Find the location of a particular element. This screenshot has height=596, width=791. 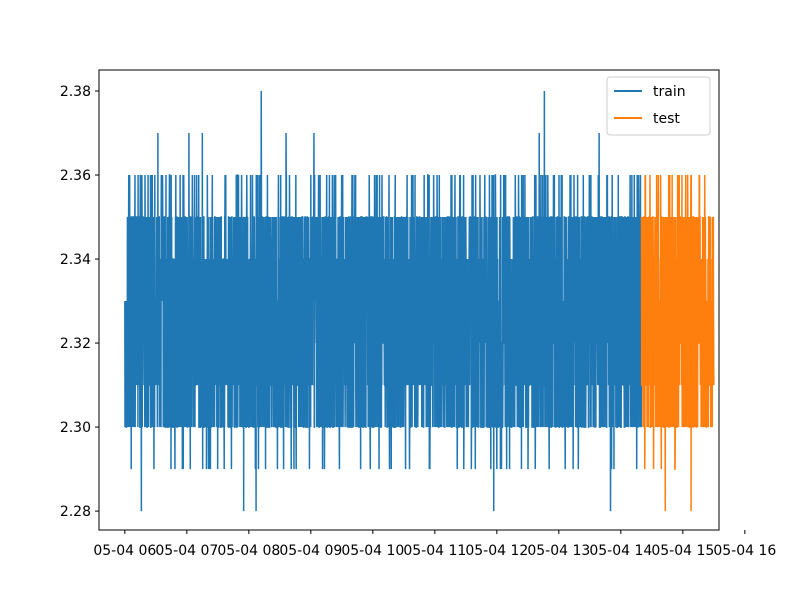

x-tick-label: 05-04 15 is located at coordinates (682, 551).